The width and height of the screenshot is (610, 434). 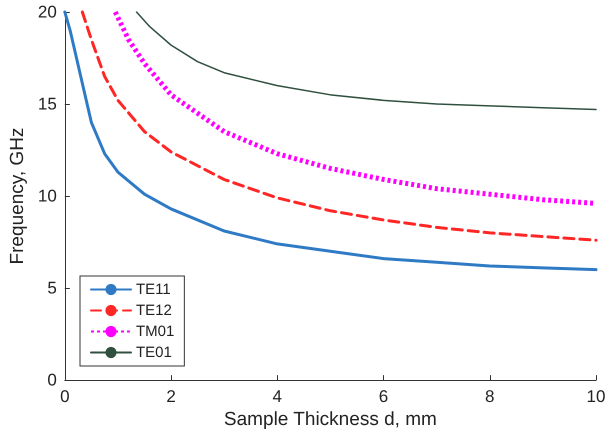 I want to click on legend-label: TE01, so click(x=154, y=352).